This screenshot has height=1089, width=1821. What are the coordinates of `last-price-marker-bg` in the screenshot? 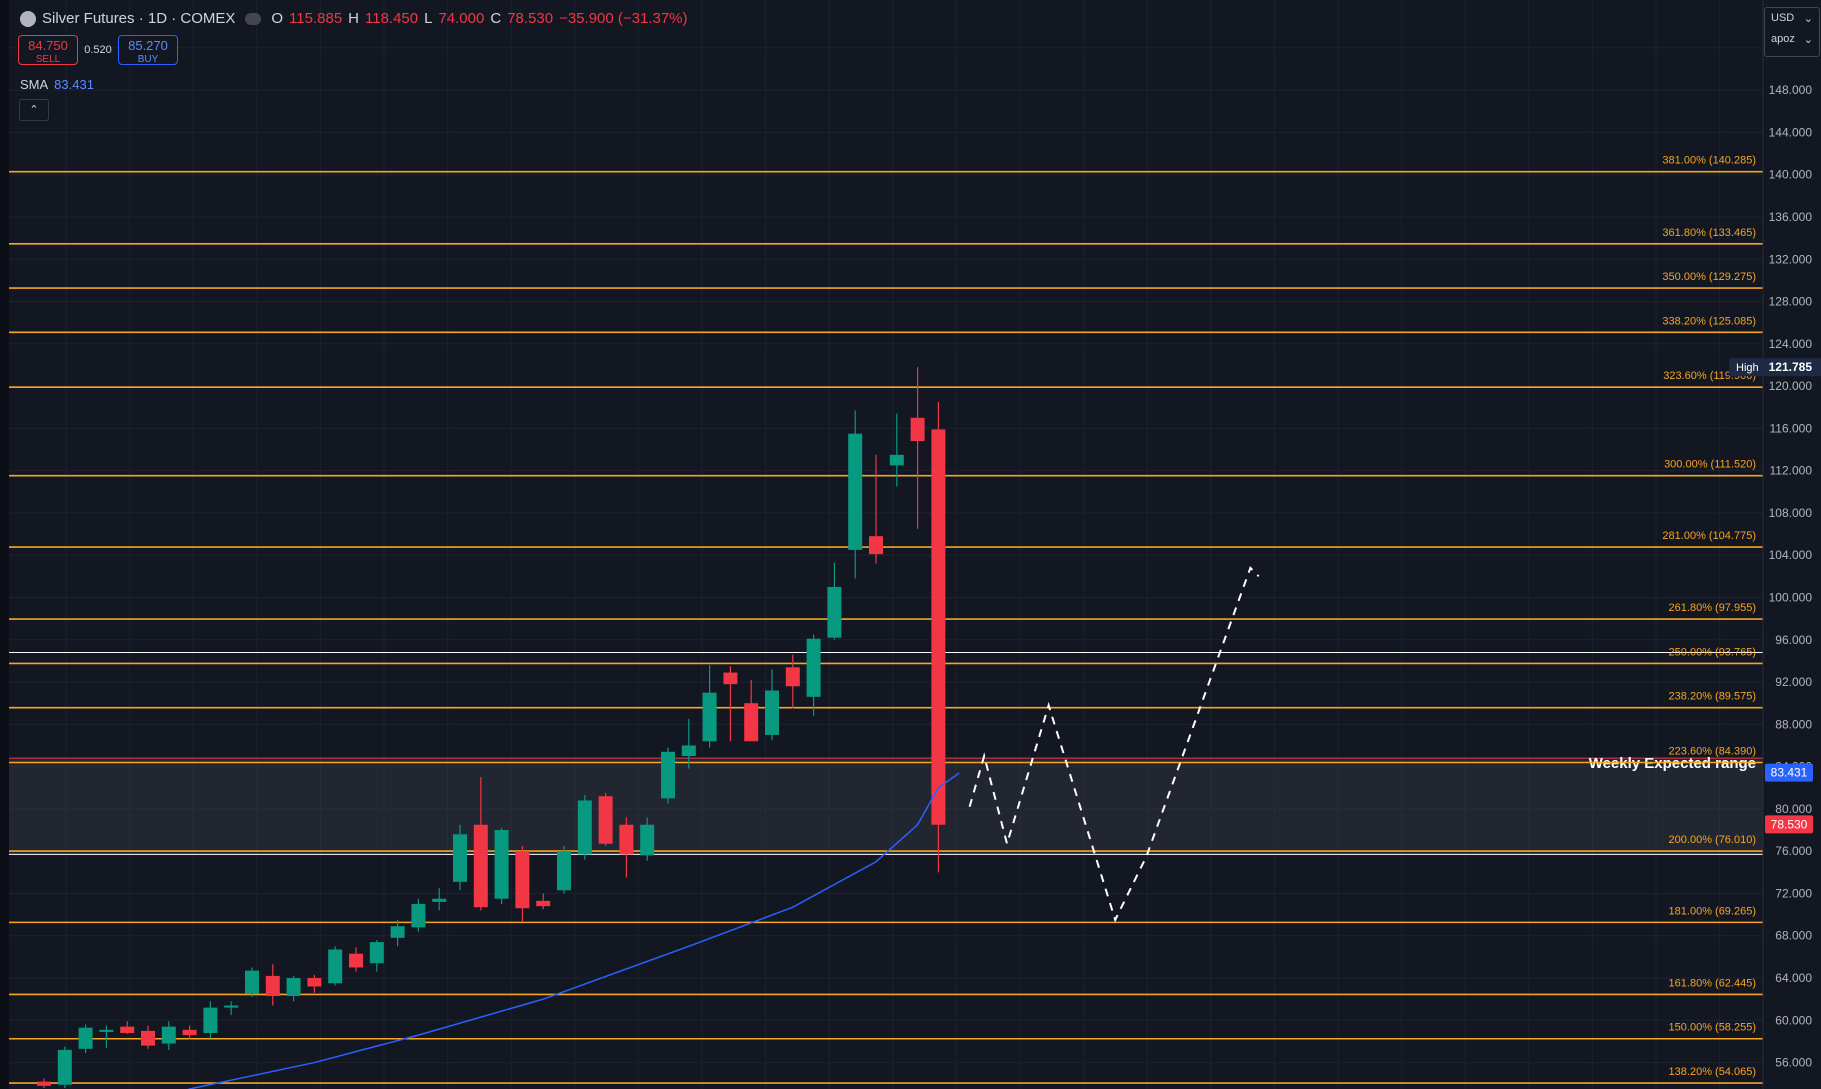 It's located at (1789, 824).